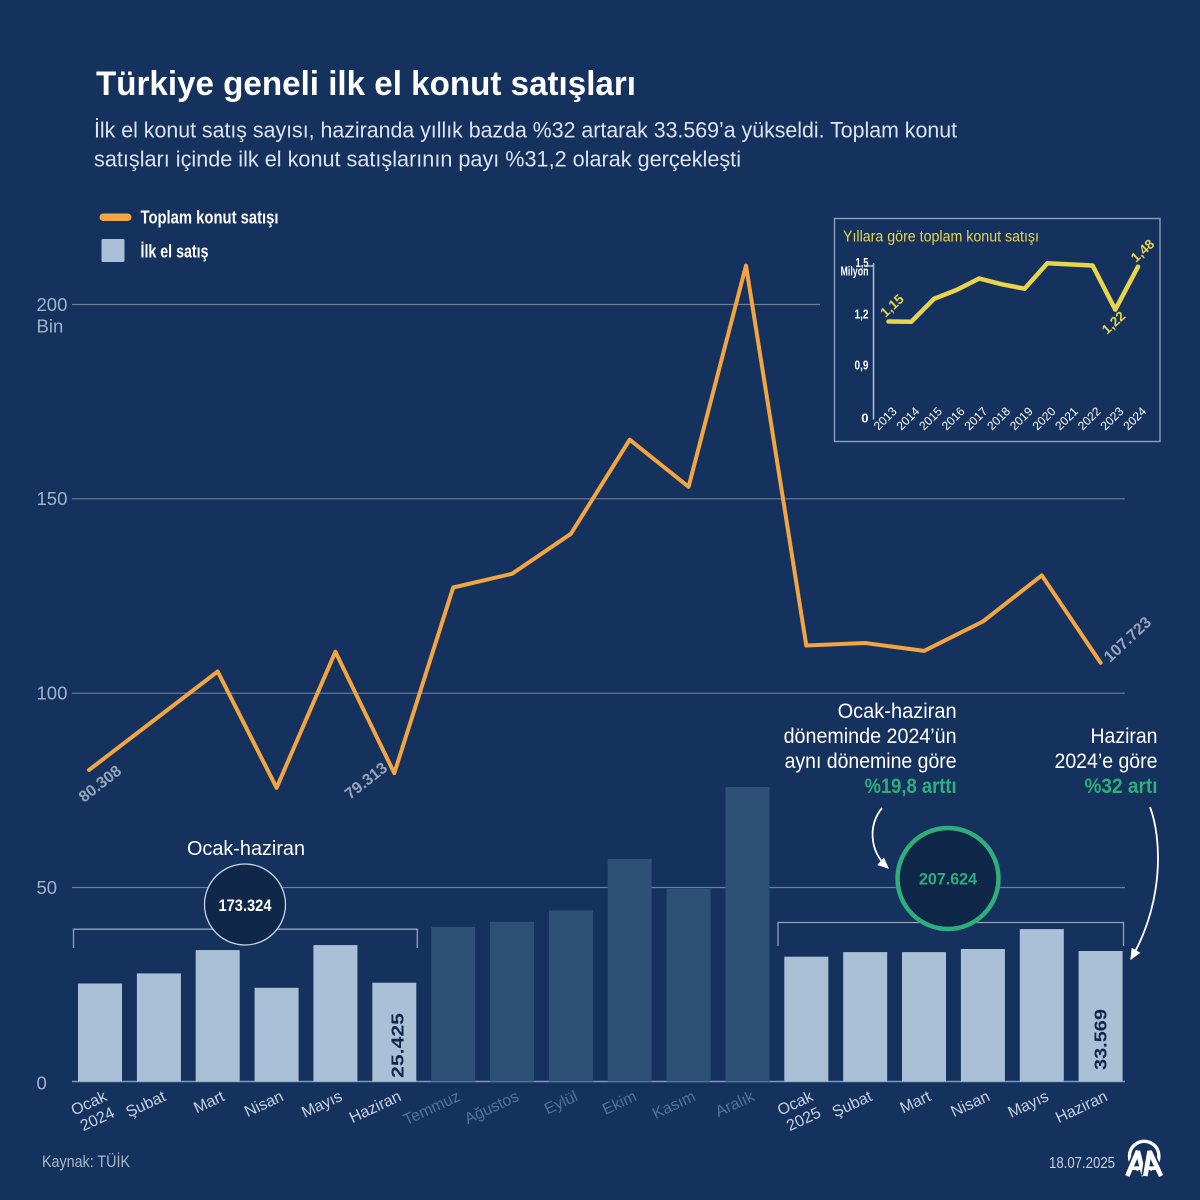  I want to click on svg-text: aynı dönemine göre, so click(871, 761).